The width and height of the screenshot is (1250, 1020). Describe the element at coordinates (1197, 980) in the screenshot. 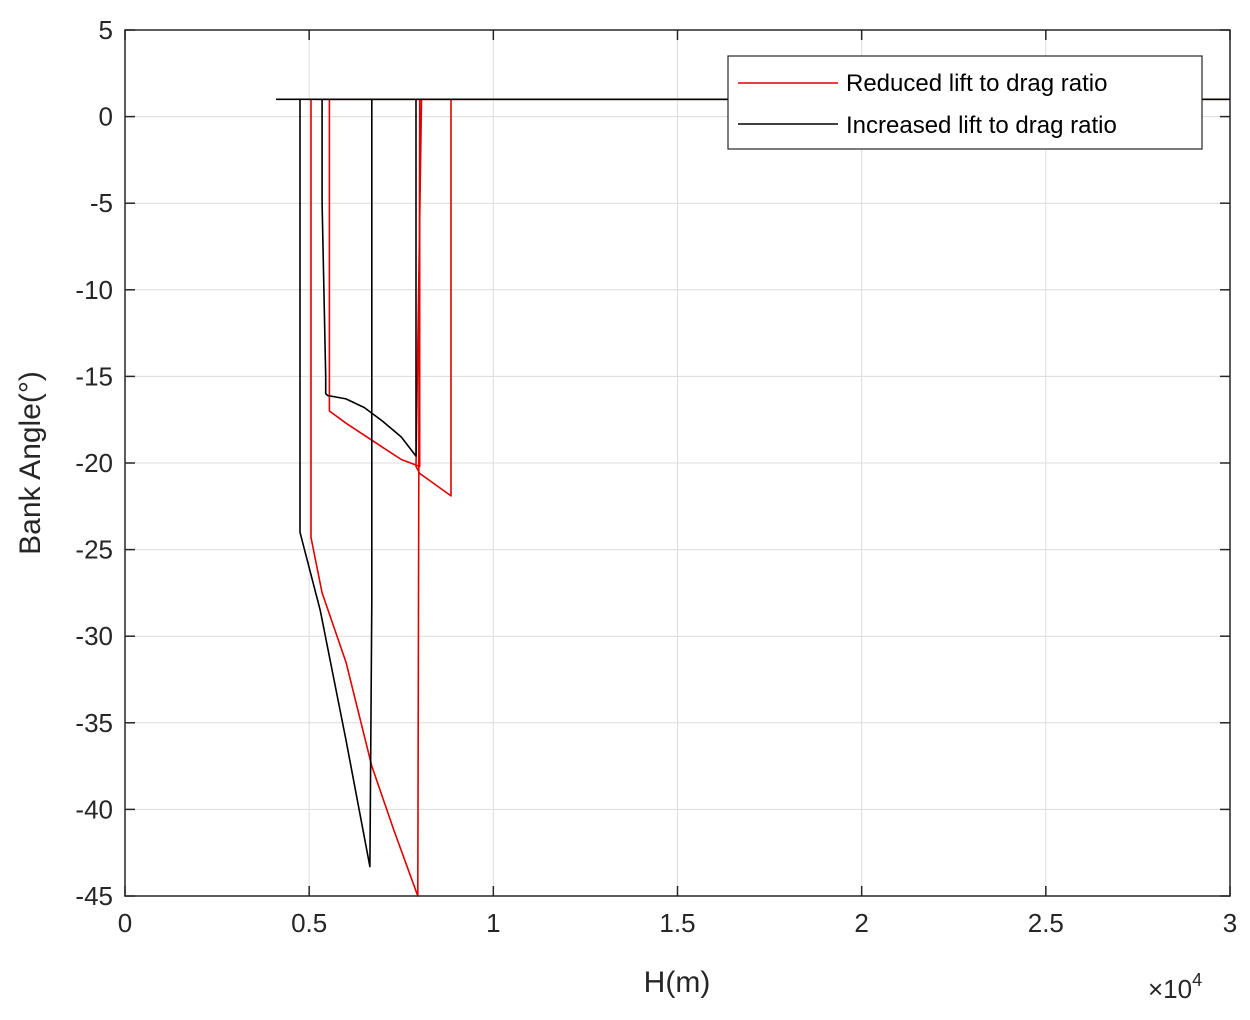

I see `x-axis-exponent-power: 4` at that location.